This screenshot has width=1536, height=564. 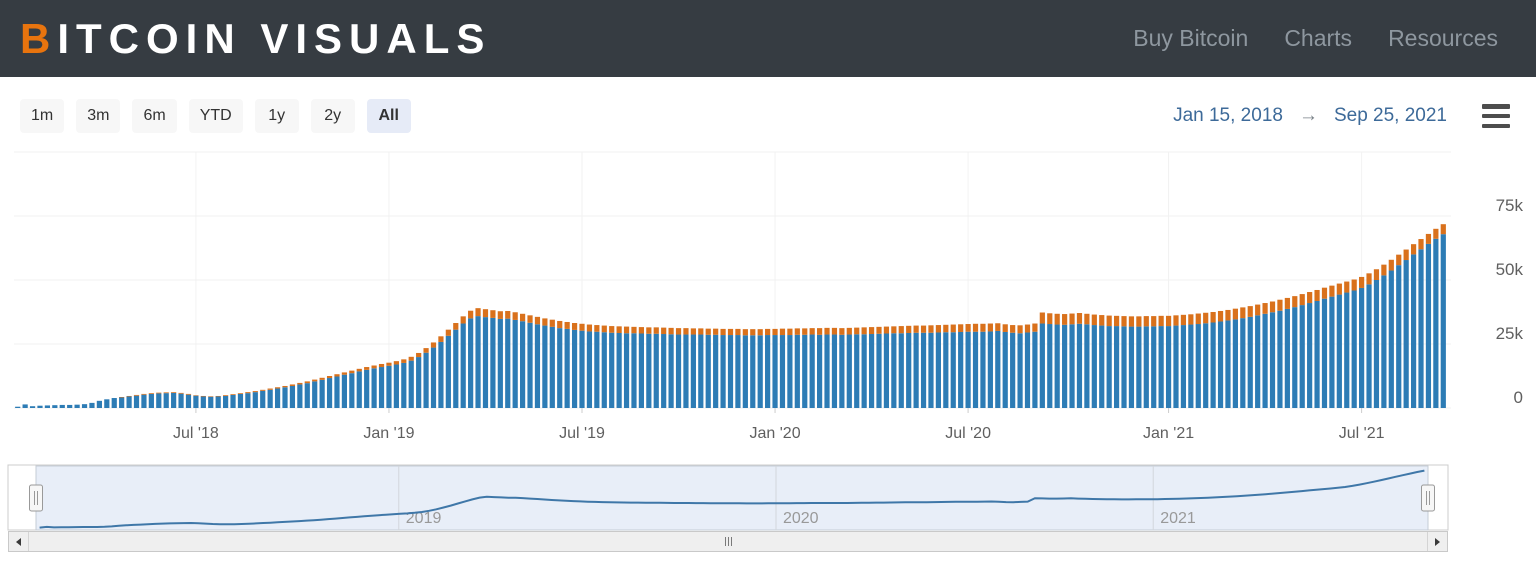 I want to click on scrollbar-left-arrow, so click(x=19, y=541).